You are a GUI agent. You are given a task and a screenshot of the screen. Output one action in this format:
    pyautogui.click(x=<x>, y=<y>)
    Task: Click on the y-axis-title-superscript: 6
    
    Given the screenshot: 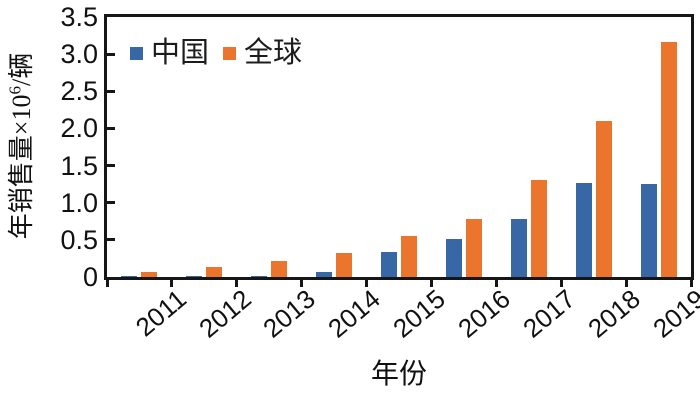 What is the action you would take?
    pyautogui.click(x=15, y=90)
    